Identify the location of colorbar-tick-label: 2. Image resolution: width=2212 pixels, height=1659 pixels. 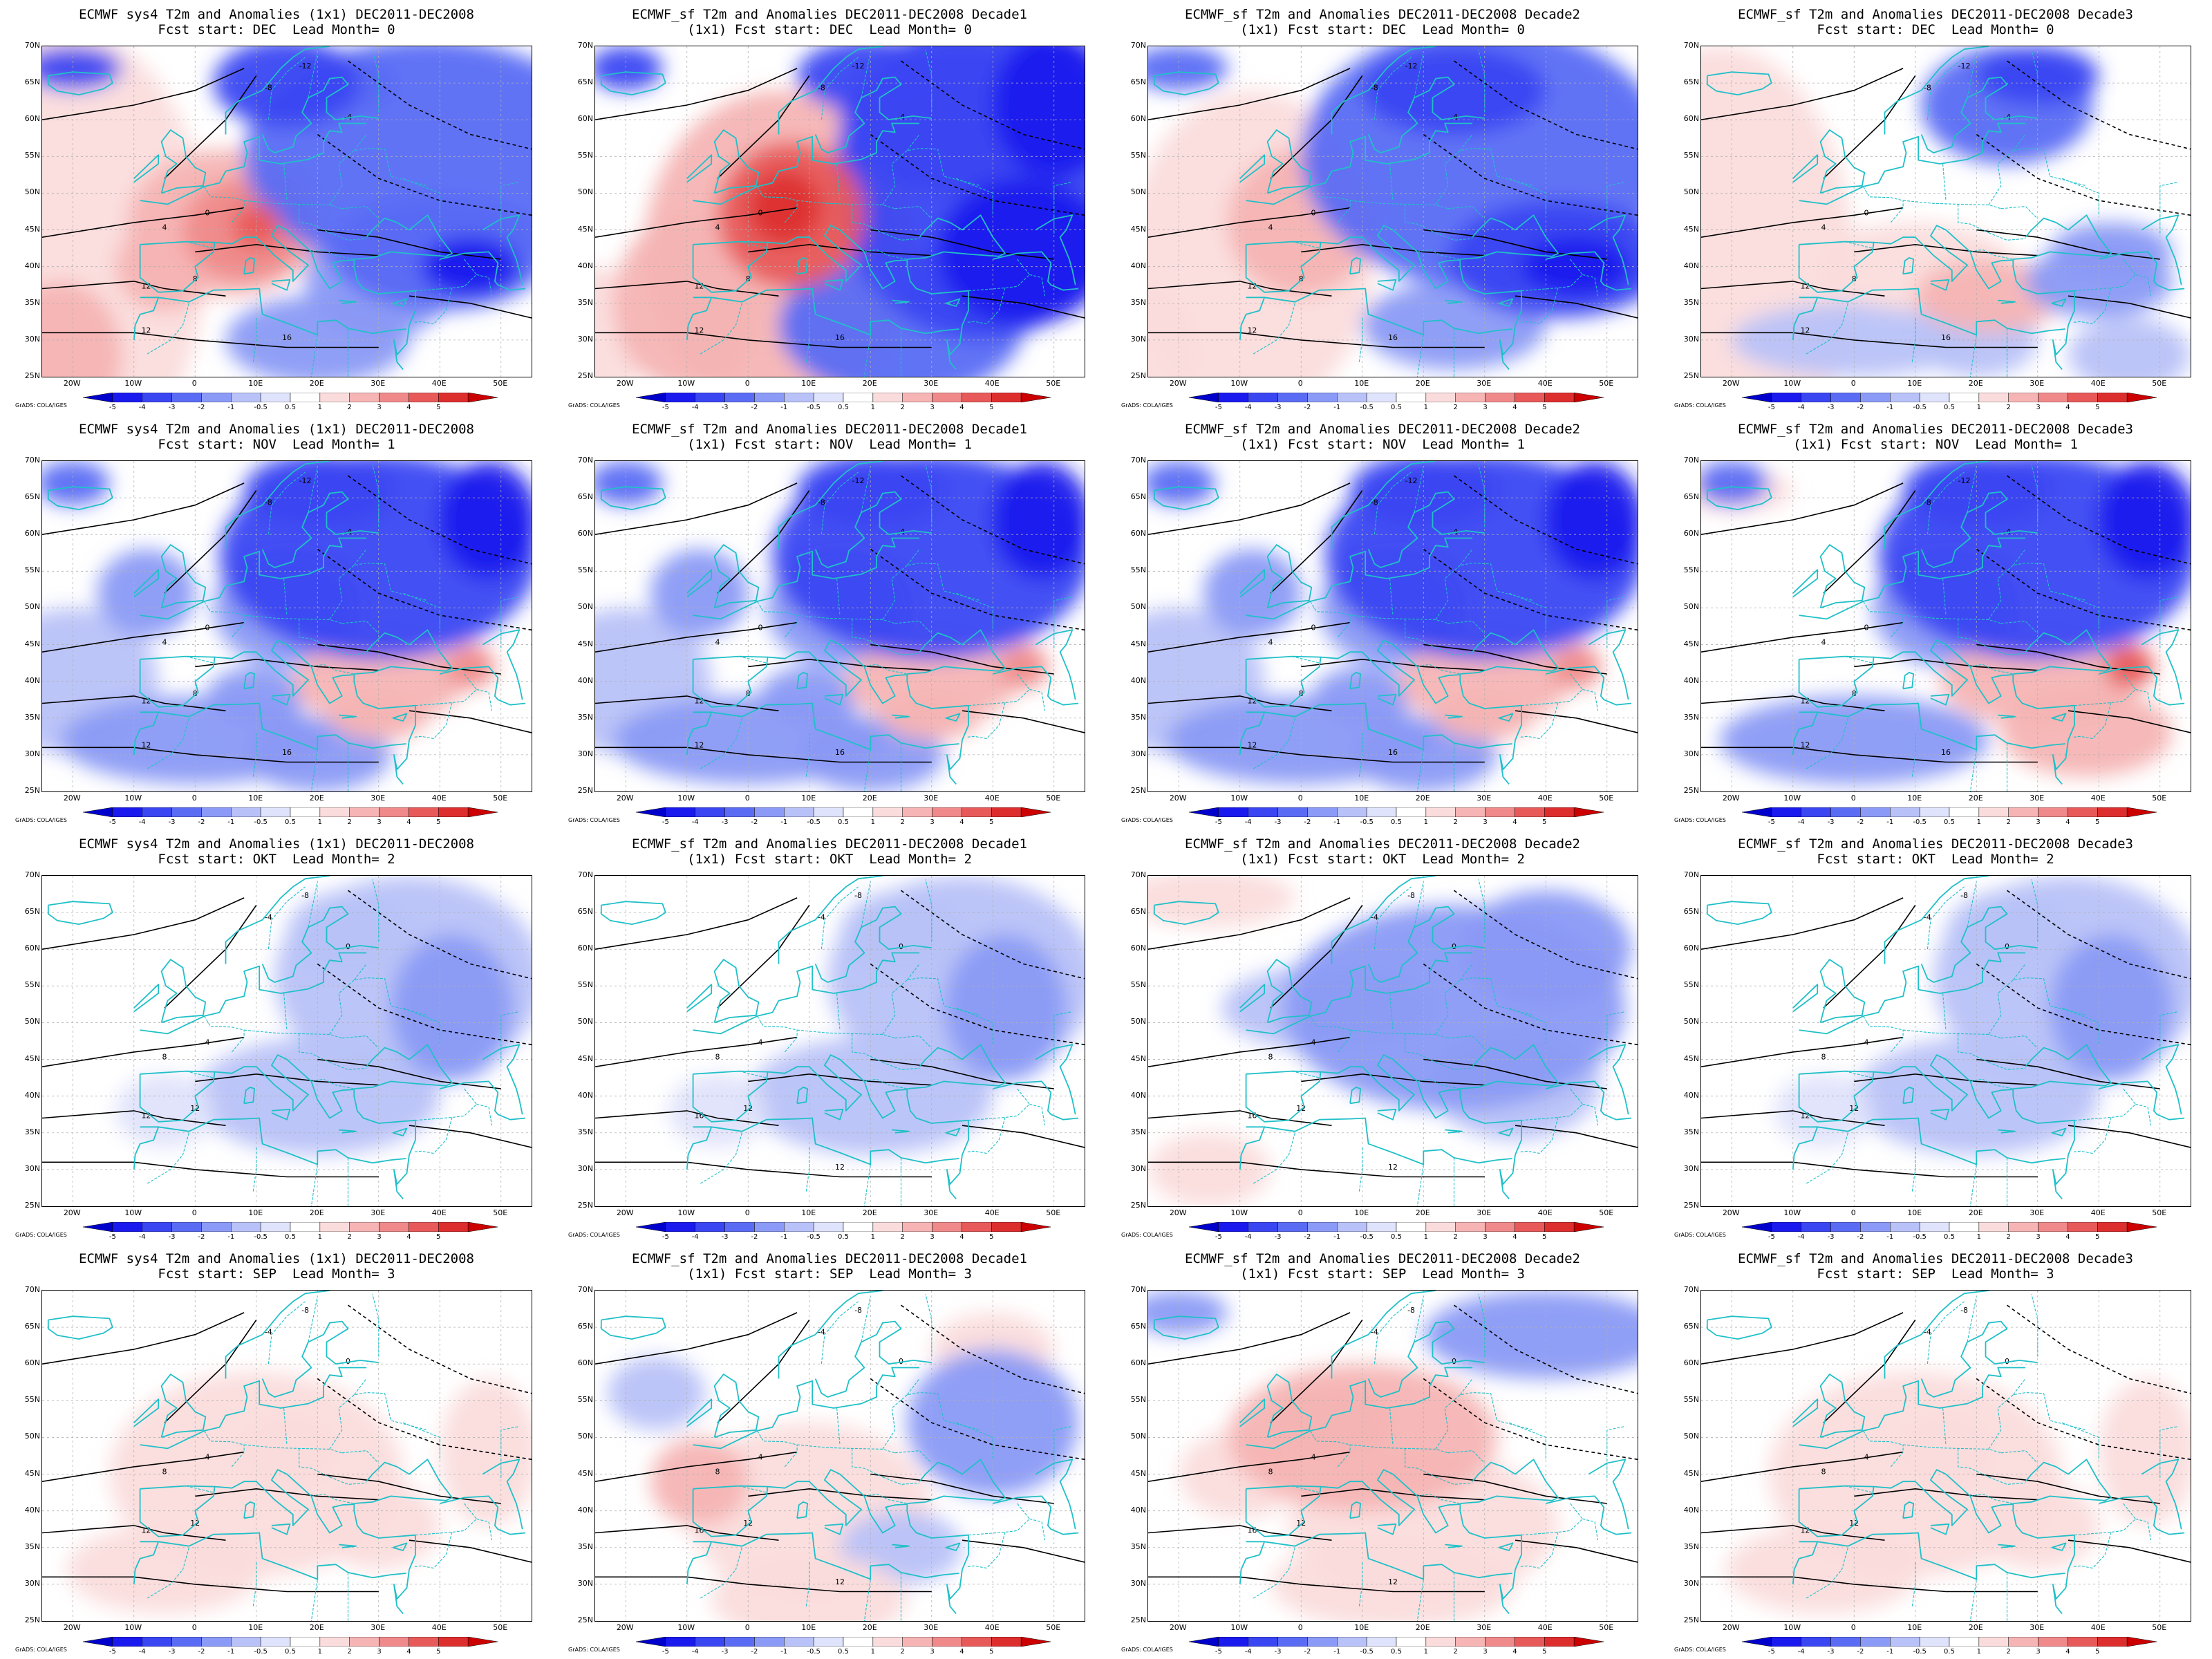
(1455, 1237).